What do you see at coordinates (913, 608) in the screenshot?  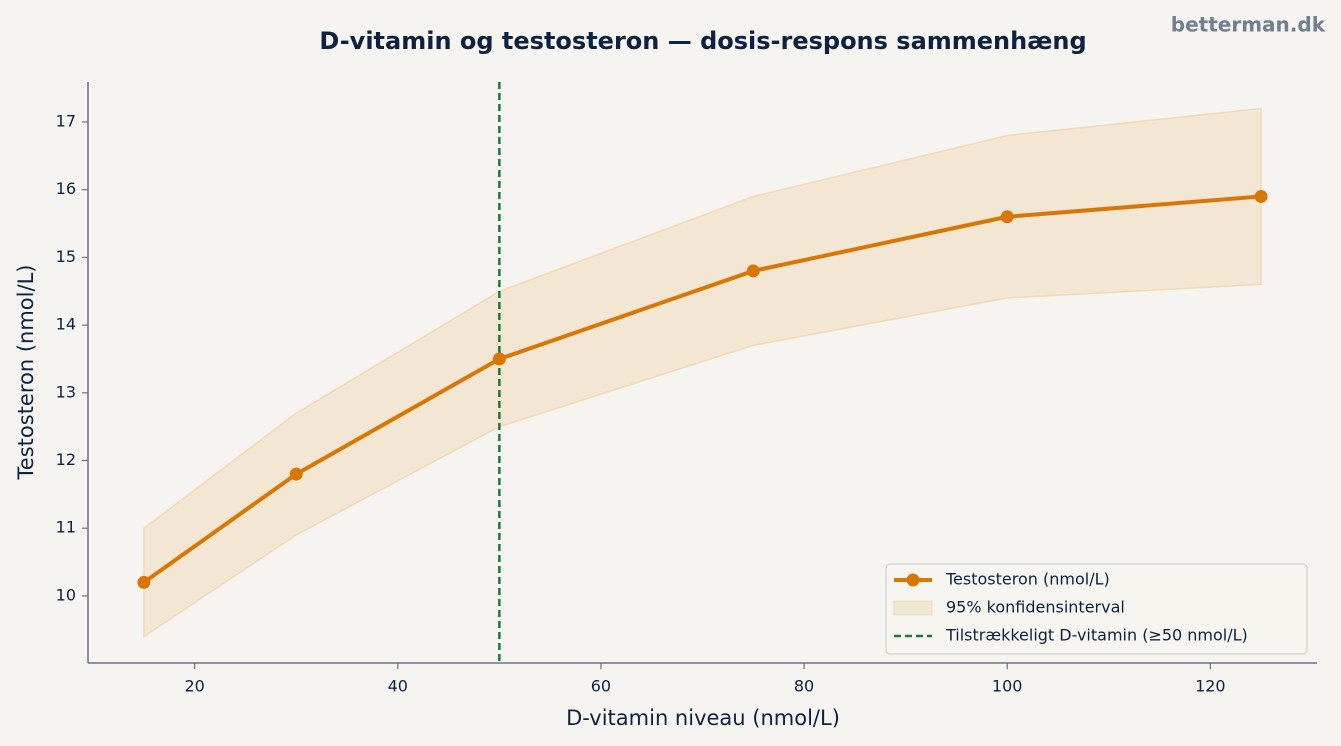 I see `legend-swatch` at bounding box center [913, 608].